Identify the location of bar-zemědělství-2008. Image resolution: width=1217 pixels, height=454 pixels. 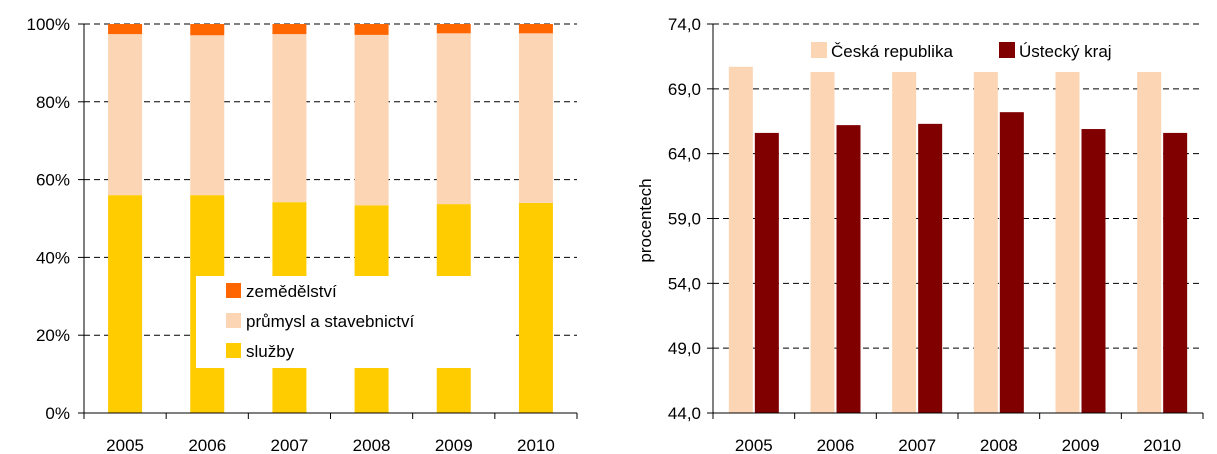
(371, 29).